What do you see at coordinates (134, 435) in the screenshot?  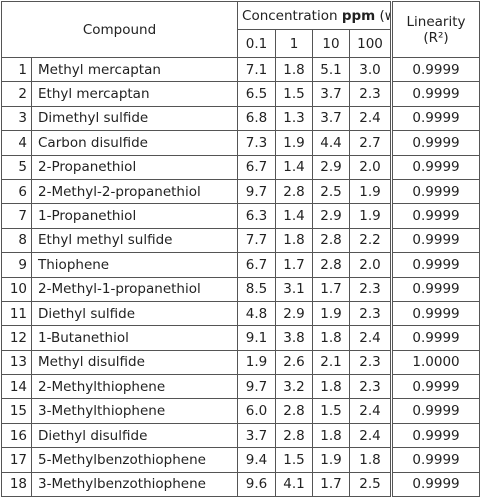 I see `compound-name: Diethyl disulfide` at bounding box center [134, 435].